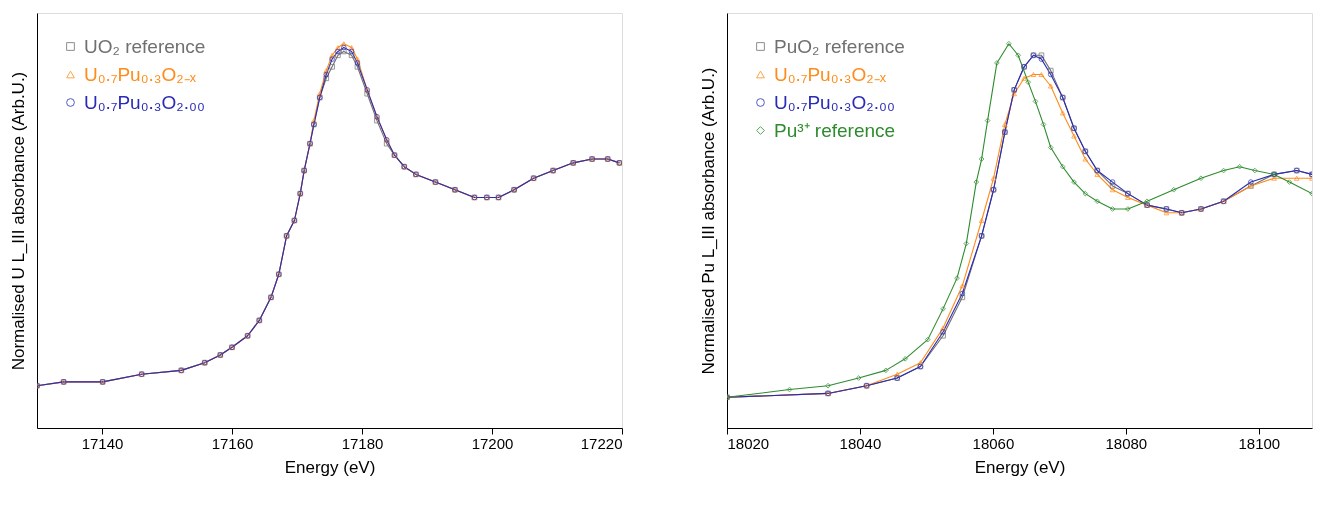 The height and width of the screenshot is (532, 1344). I want to click on y-axis-title: Normalised Pu L_III absorbance (Arb.U.), so click(708, 221).